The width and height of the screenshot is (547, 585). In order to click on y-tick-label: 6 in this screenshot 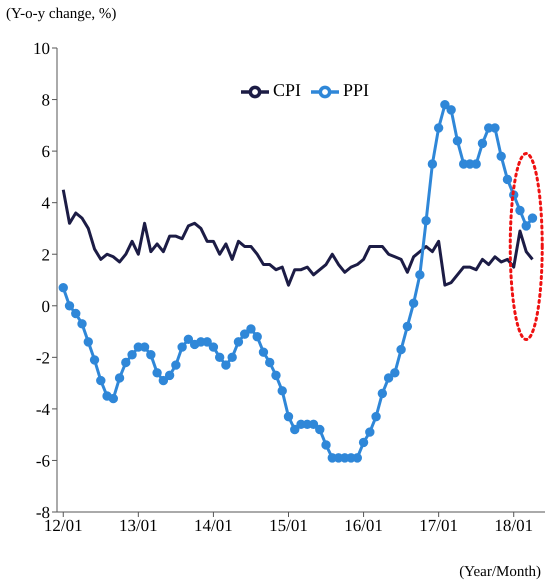, I will do `click(46, 152)`.